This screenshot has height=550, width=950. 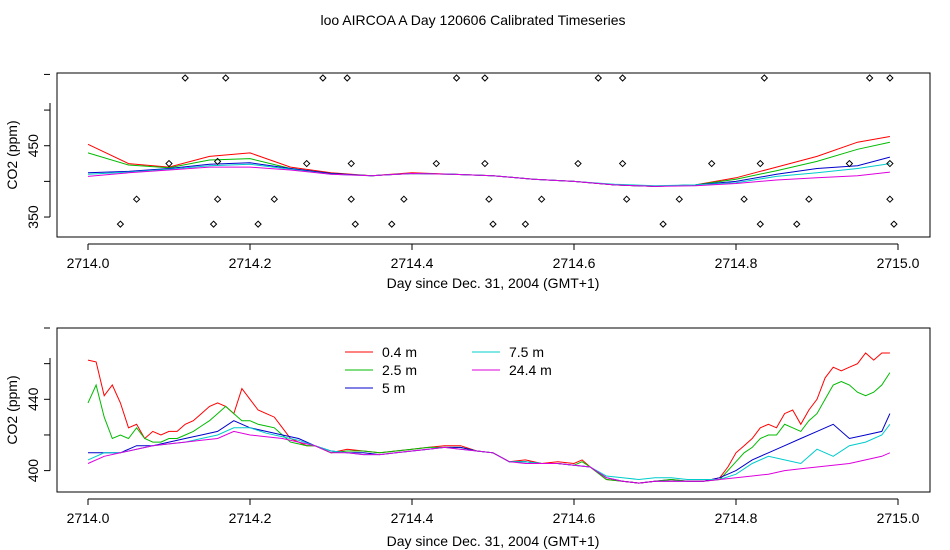 I want to click on legend: 0.4 m 2.5 m 5 m 7.5 m 24.4 m, so click(x=448, y=370).